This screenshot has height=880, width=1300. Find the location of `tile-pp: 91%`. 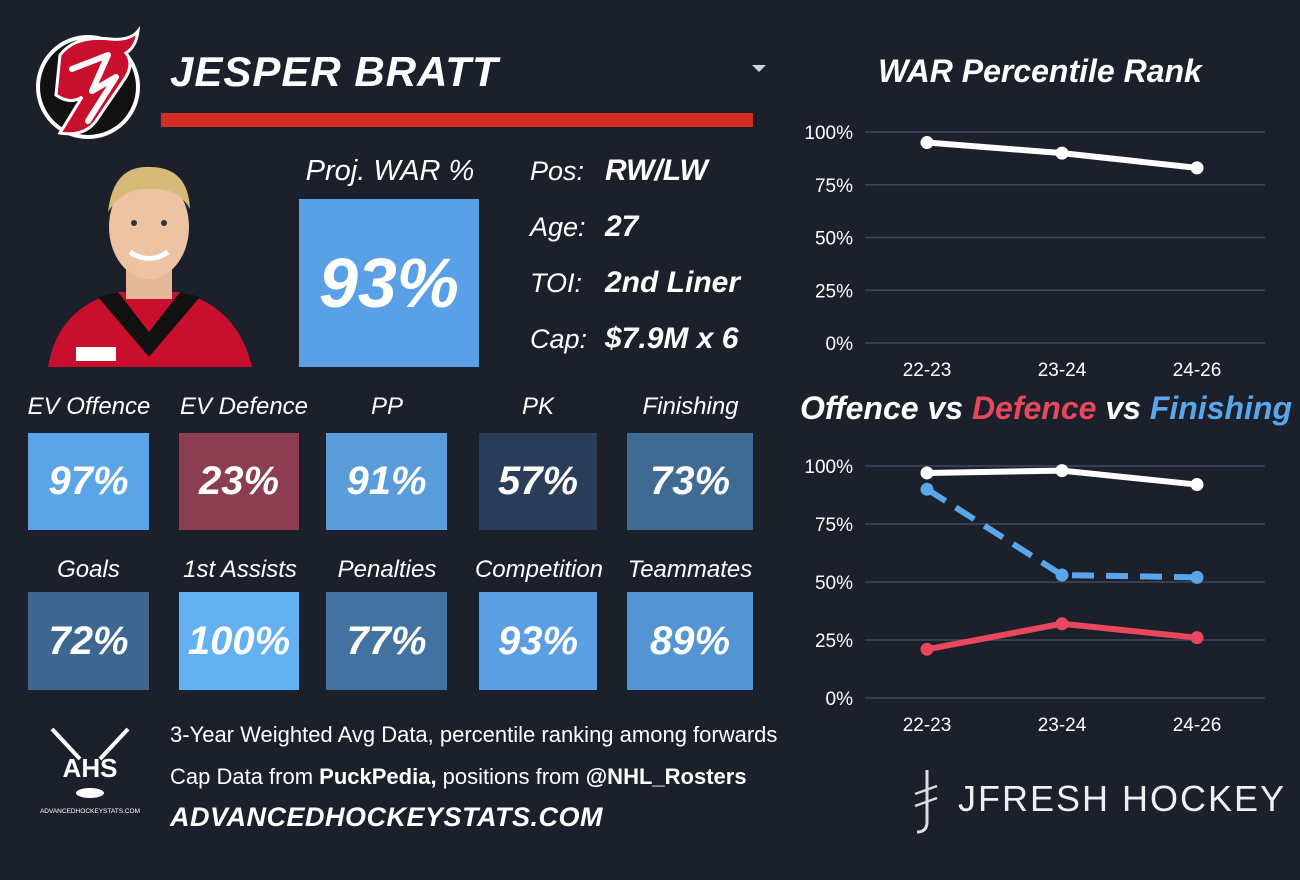

tile-pp: 91% is located at coordinates (386, 481).